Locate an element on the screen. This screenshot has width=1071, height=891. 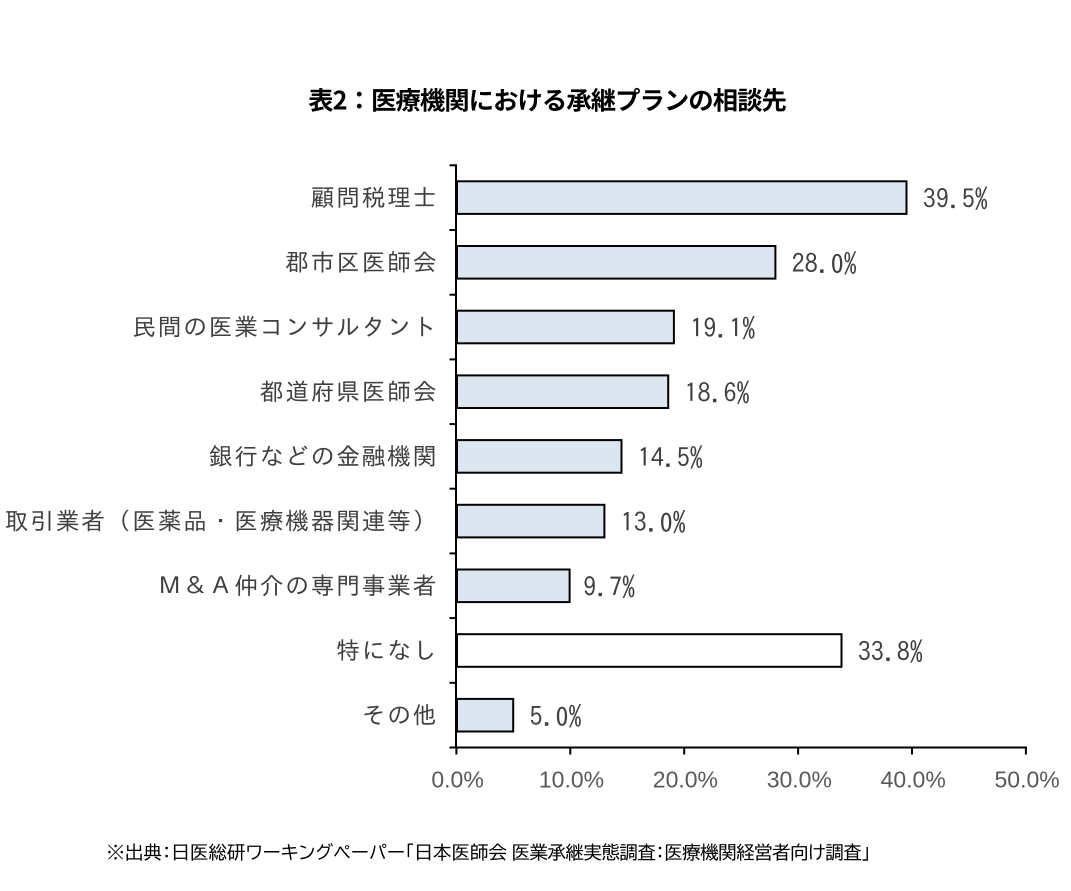
svg-text: 0.0% is located at coordinates (457, 780).